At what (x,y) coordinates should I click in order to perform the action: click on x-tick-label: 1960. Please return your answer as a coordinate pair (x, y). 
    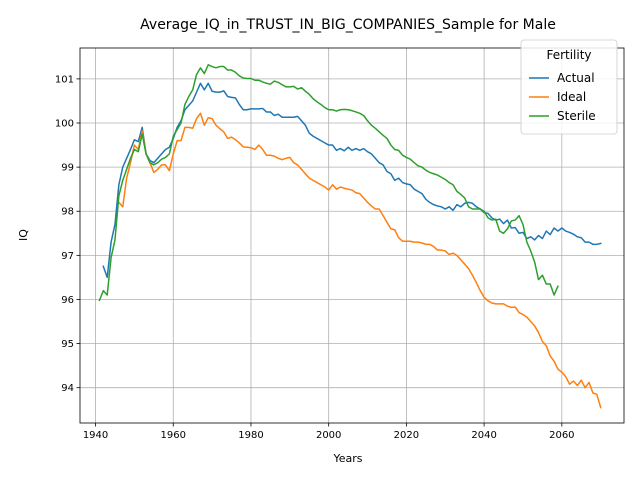
    Looking at the image, I should click on (173, 435).